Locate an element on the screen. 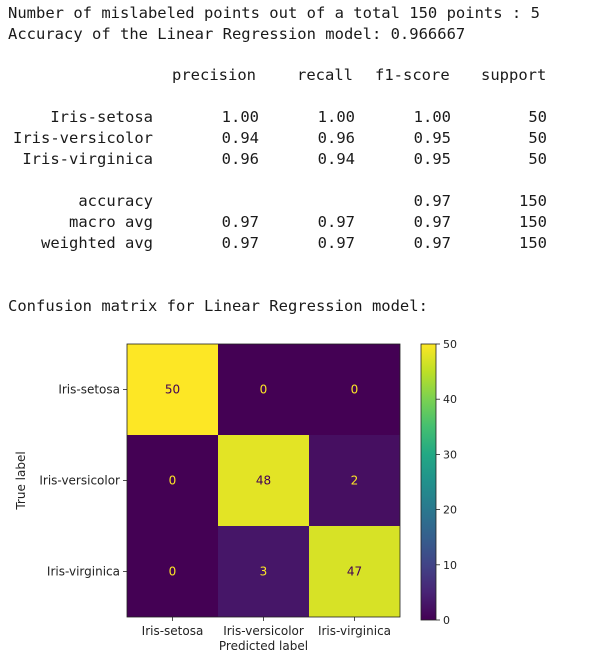 The width and height of the screenshot is (593, 663). y-axis-label: True label is located at coordinates (21, 480).